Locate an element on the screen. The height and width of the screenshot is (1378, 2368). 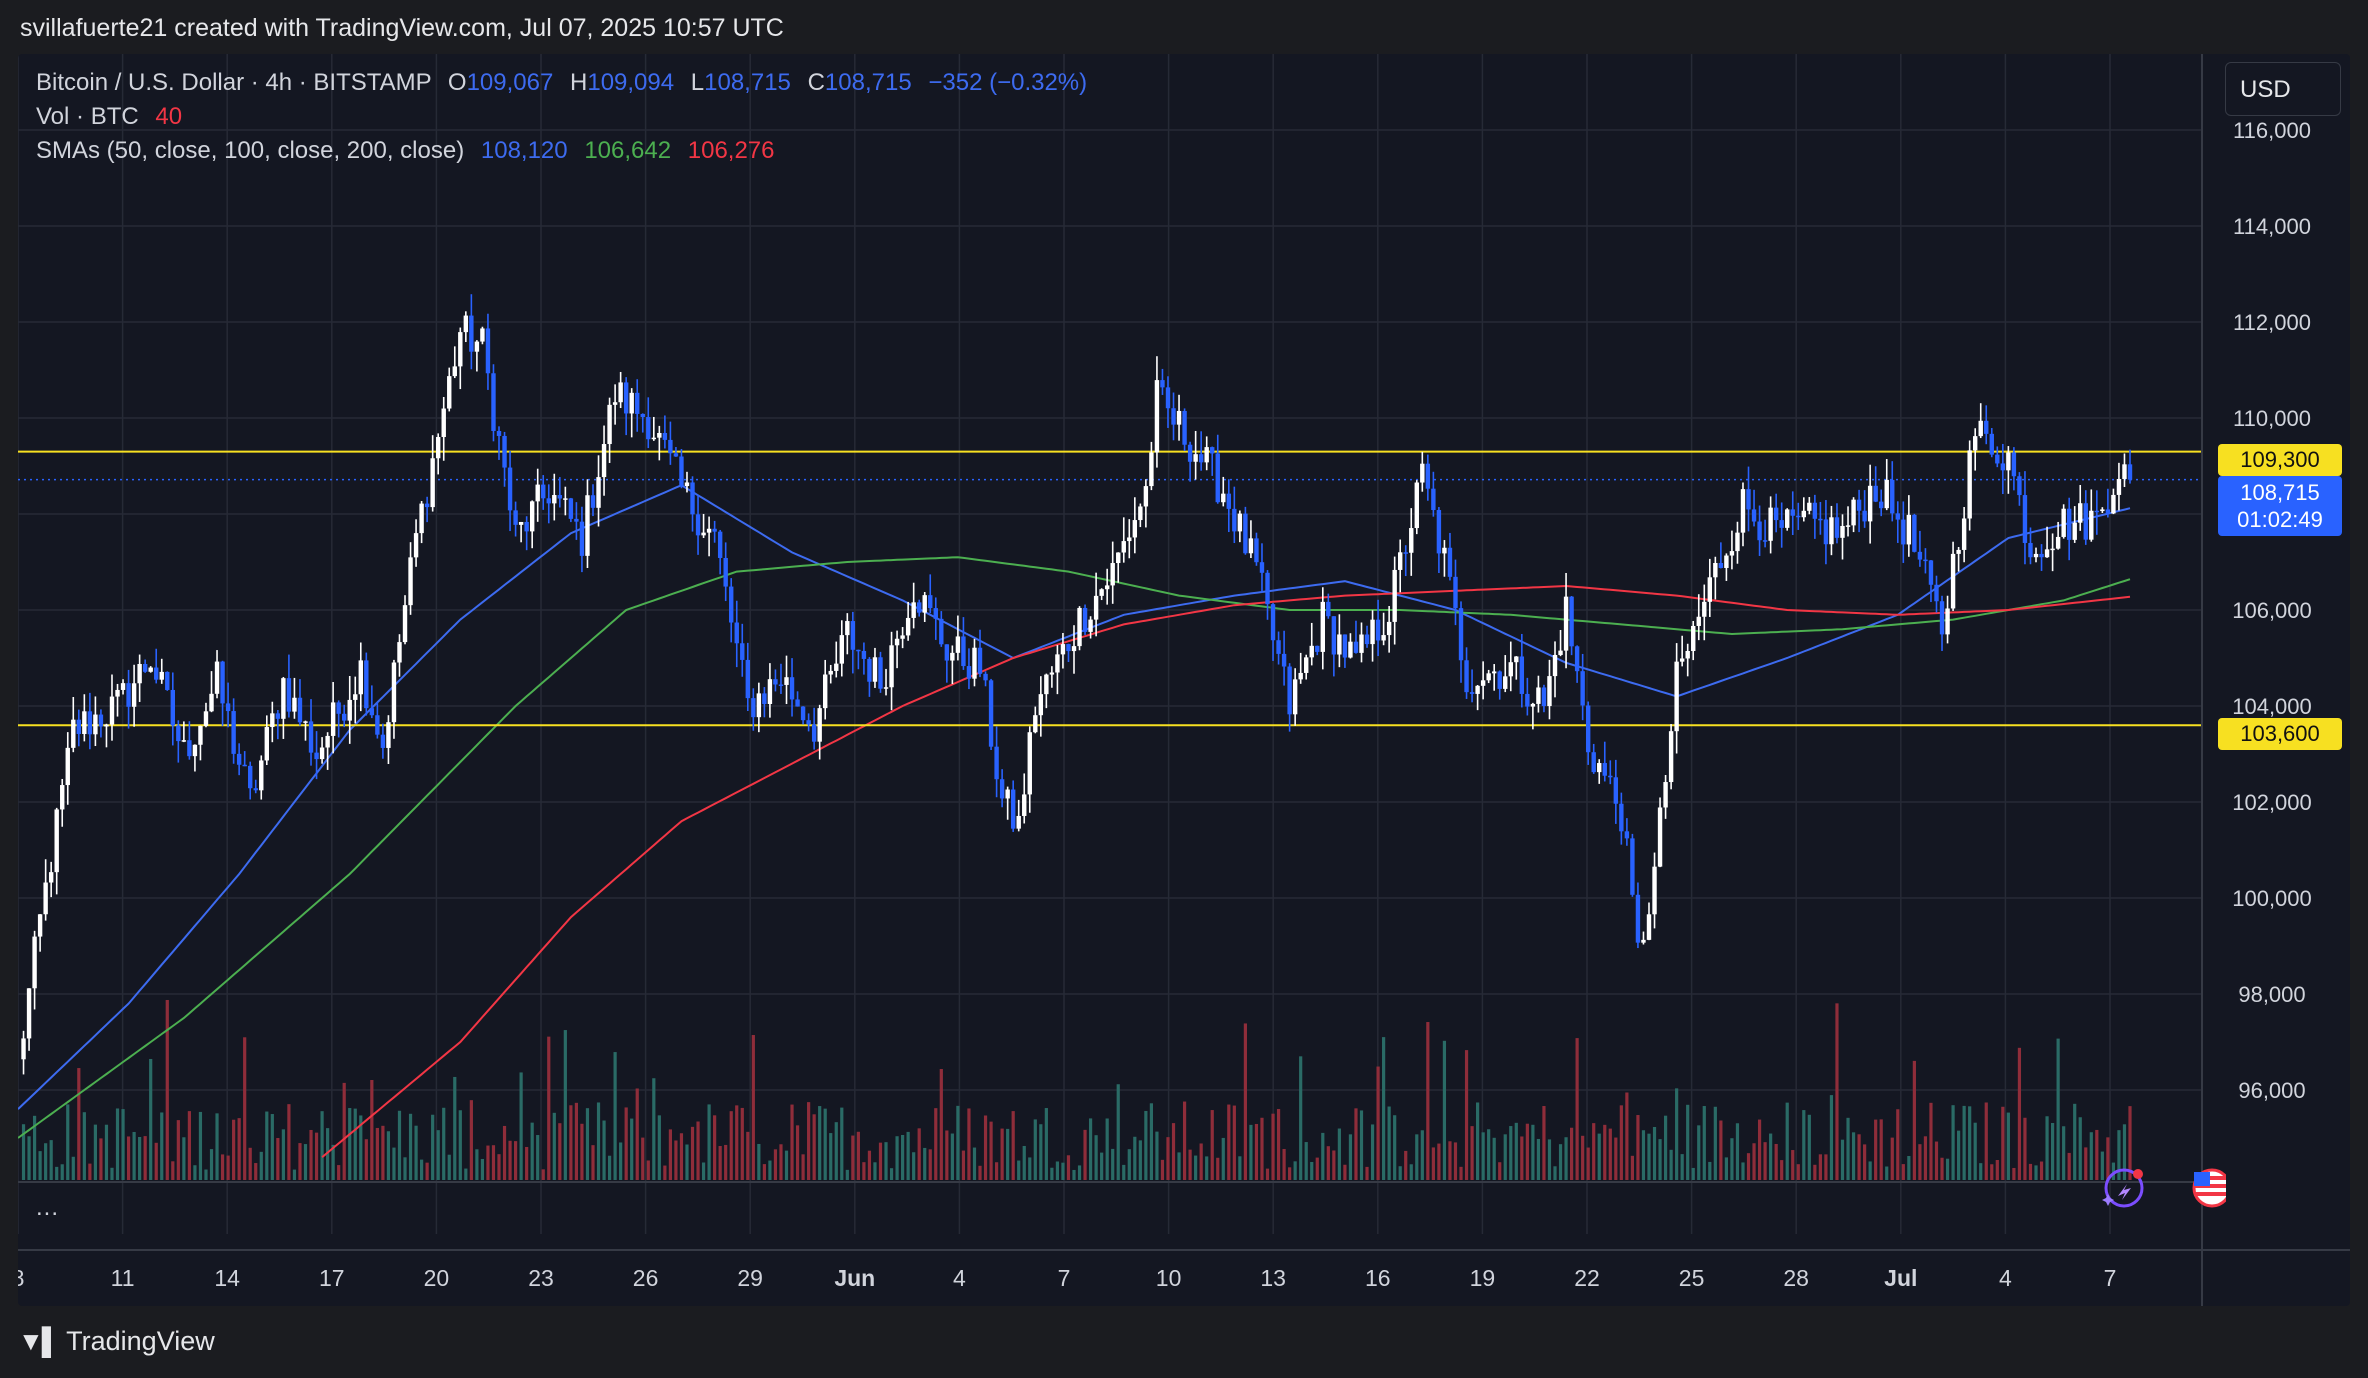
legend-symbol: Bitcoin / U.S. Dollar · 4h · BITSTAMP is located at coordinates (234, 82).